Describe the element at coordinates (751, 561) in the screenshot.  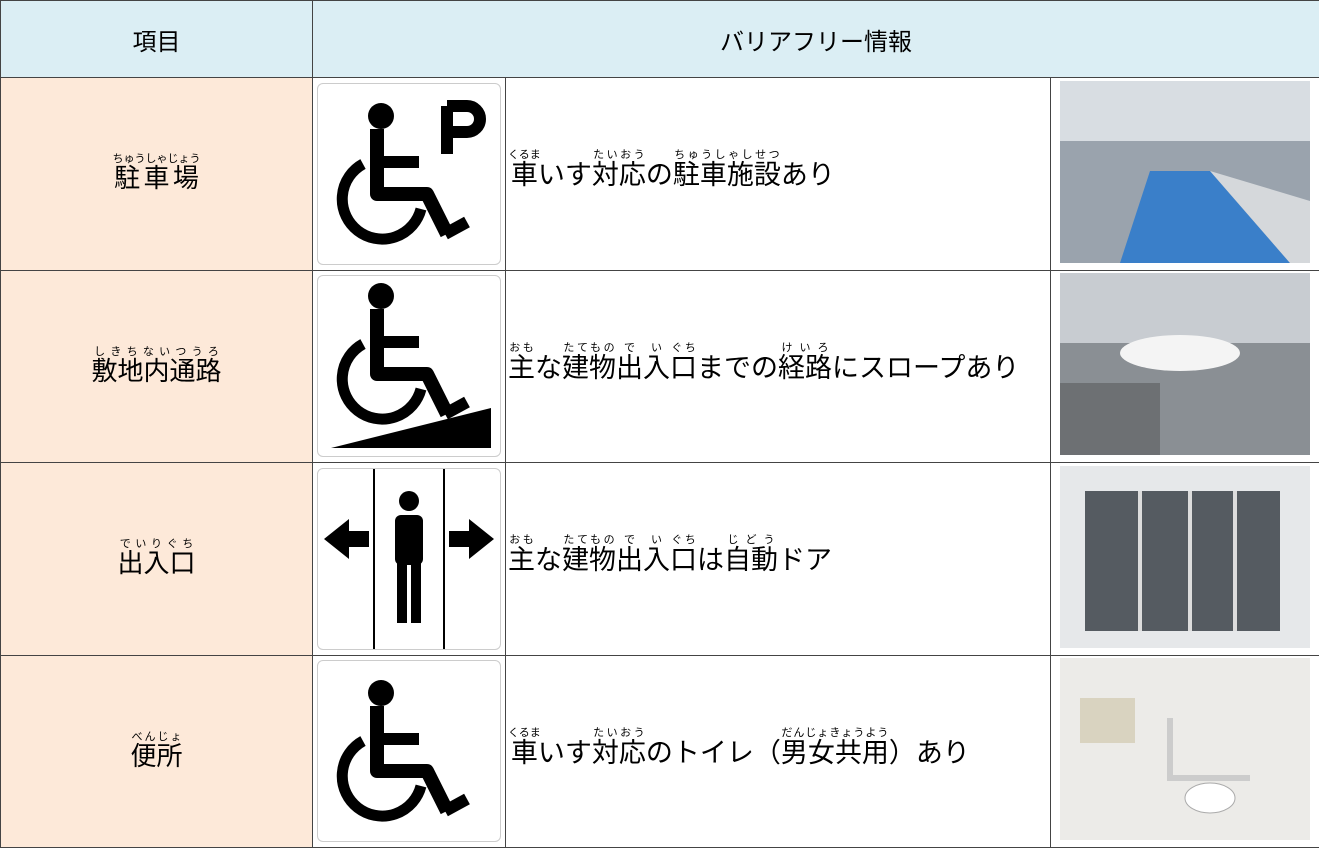
I see `description-text-base: 自動` at that location.